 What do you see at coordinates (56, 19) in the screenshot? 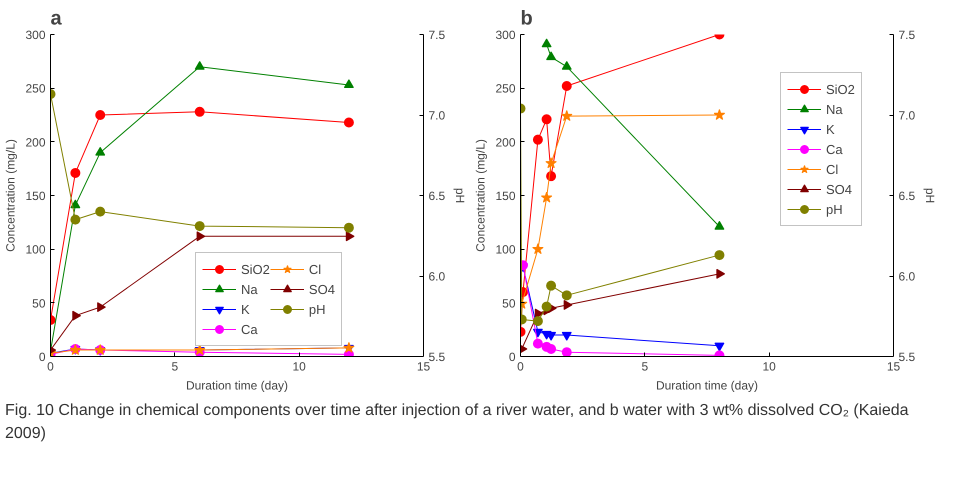
I see `chart-title: a` at bounding box center [56, 19].